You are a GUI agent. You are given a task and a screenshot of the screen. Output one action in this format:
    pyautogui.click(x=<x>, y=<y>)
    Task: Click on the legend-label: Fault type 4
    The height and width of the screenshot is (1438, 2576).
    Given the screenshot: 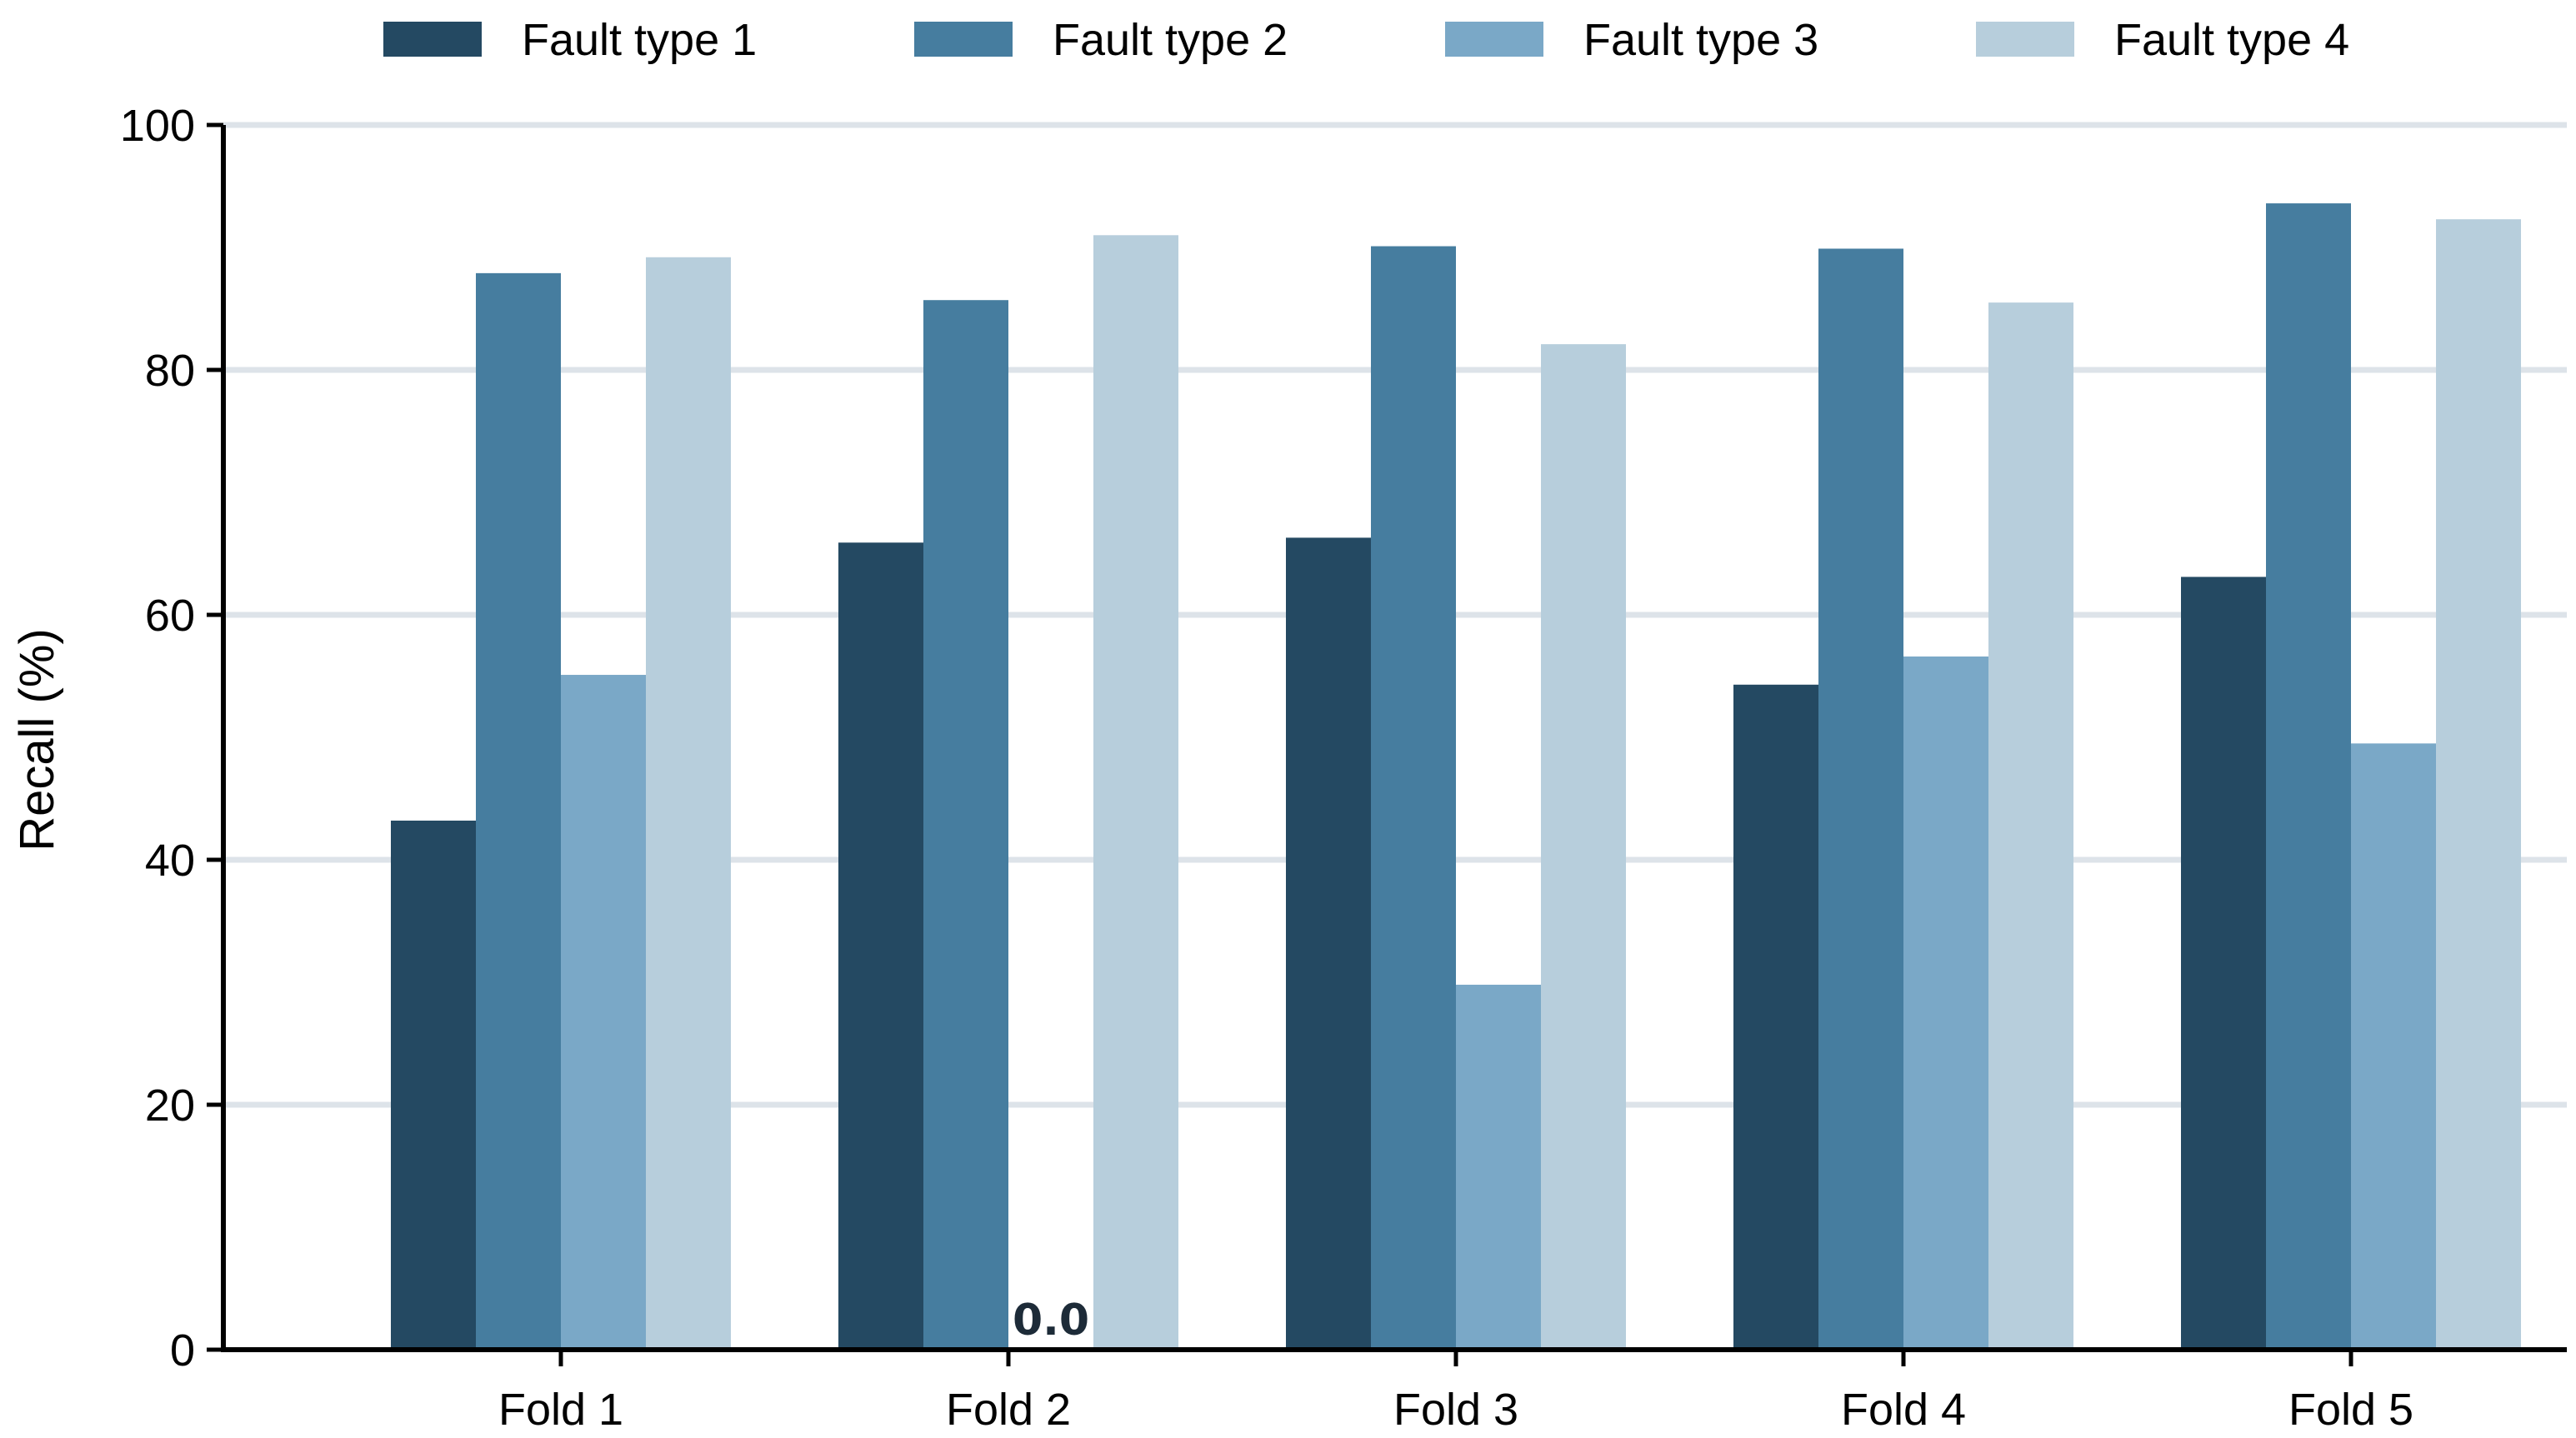 What is the action you would take?
    pyautogui.click(x=2232, y=40)
    